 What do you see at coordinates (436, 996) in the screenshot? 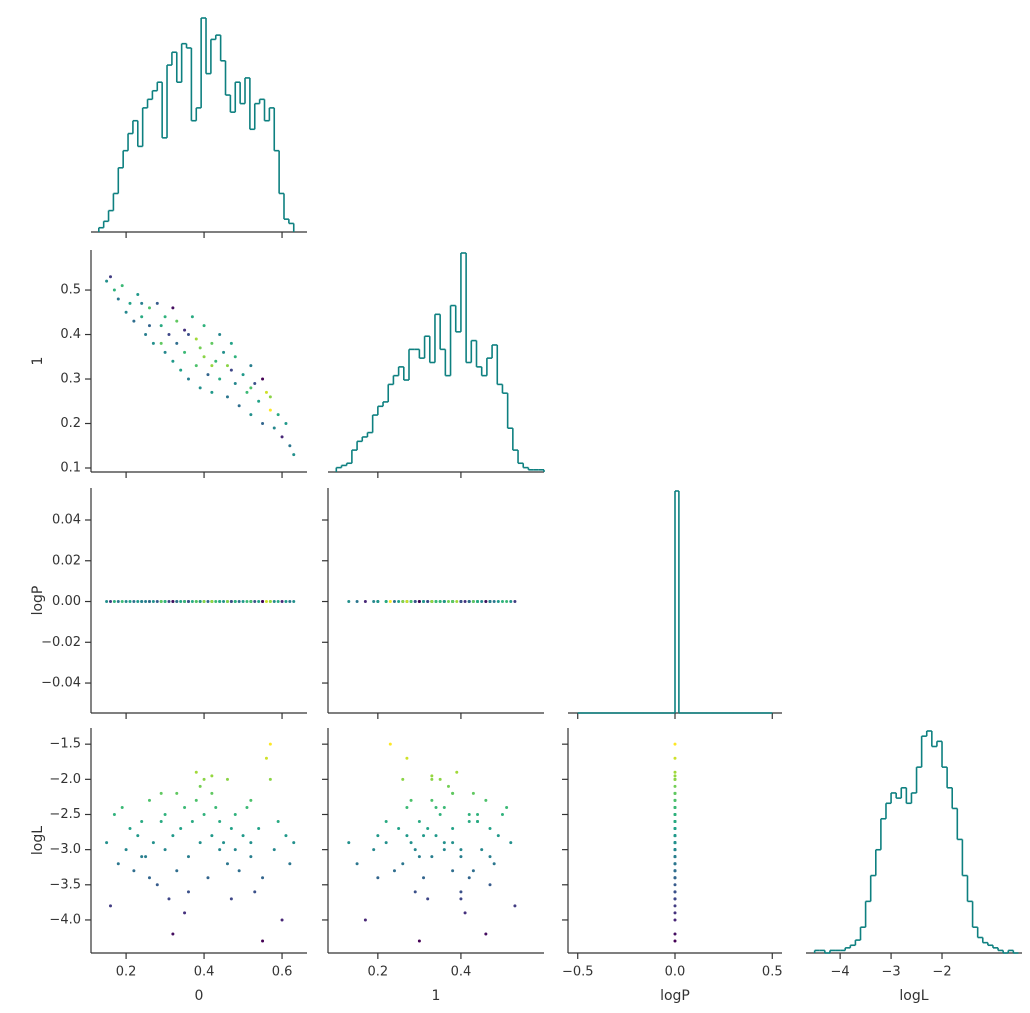
I see `x-axis-label: 1` at bounding box center [436, 996].